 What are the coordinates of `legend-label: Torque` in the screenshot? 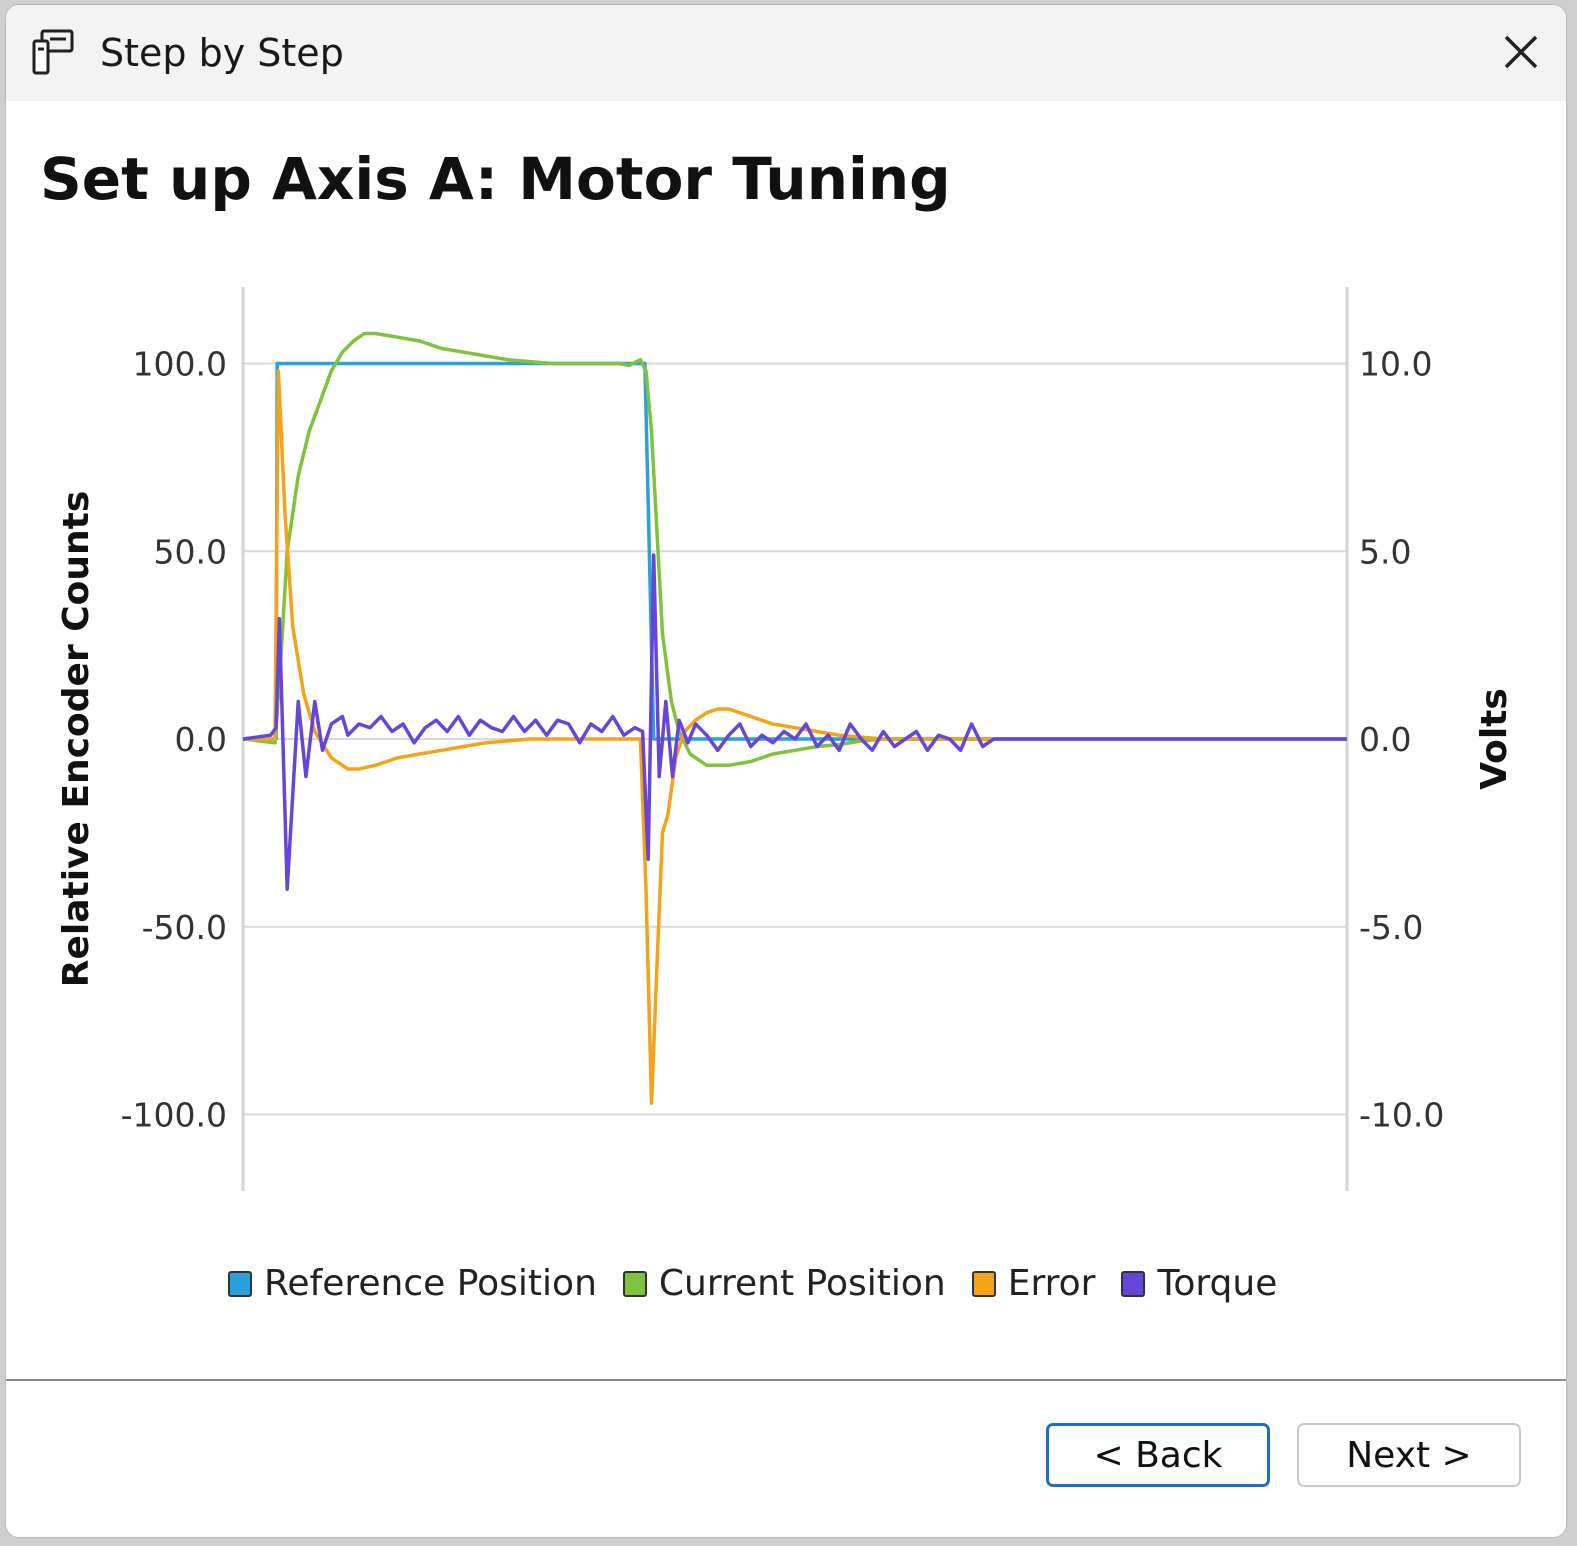 It's located at (1217, 1283).